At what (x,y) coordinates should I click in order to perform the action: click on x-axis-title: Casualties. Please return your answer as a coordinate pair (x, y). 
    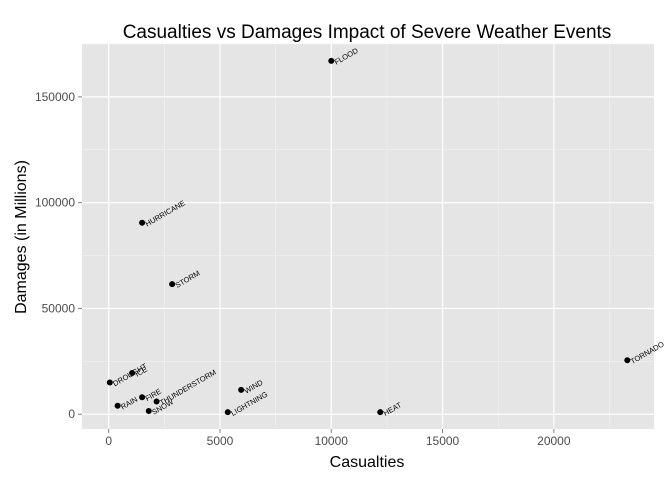
    Looking at the image, I should click on (367, 462).